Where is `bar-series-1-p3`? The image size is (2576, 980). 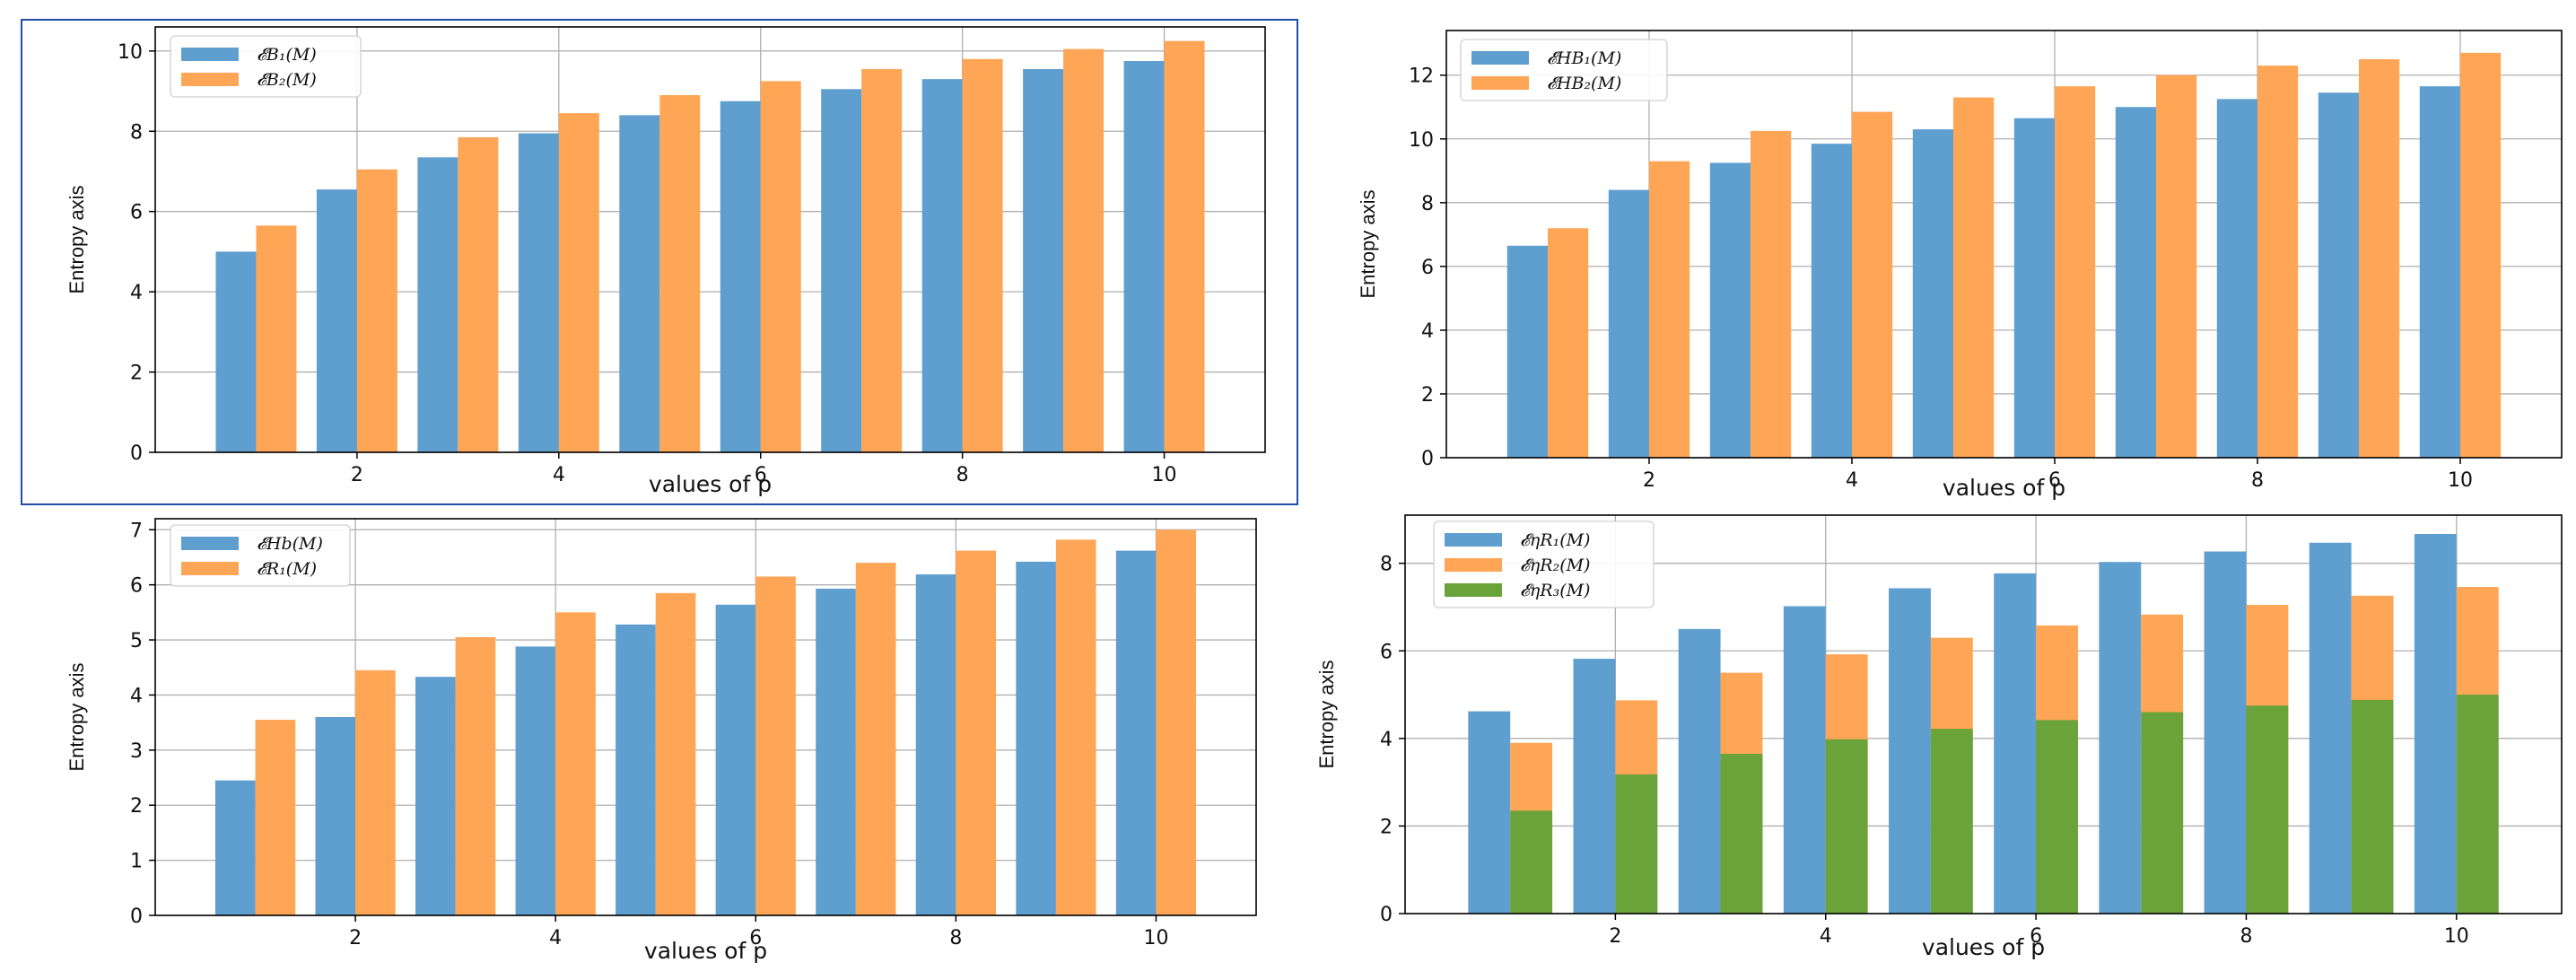 bar-series-1-p3 is located at coordinates (1700, 771).